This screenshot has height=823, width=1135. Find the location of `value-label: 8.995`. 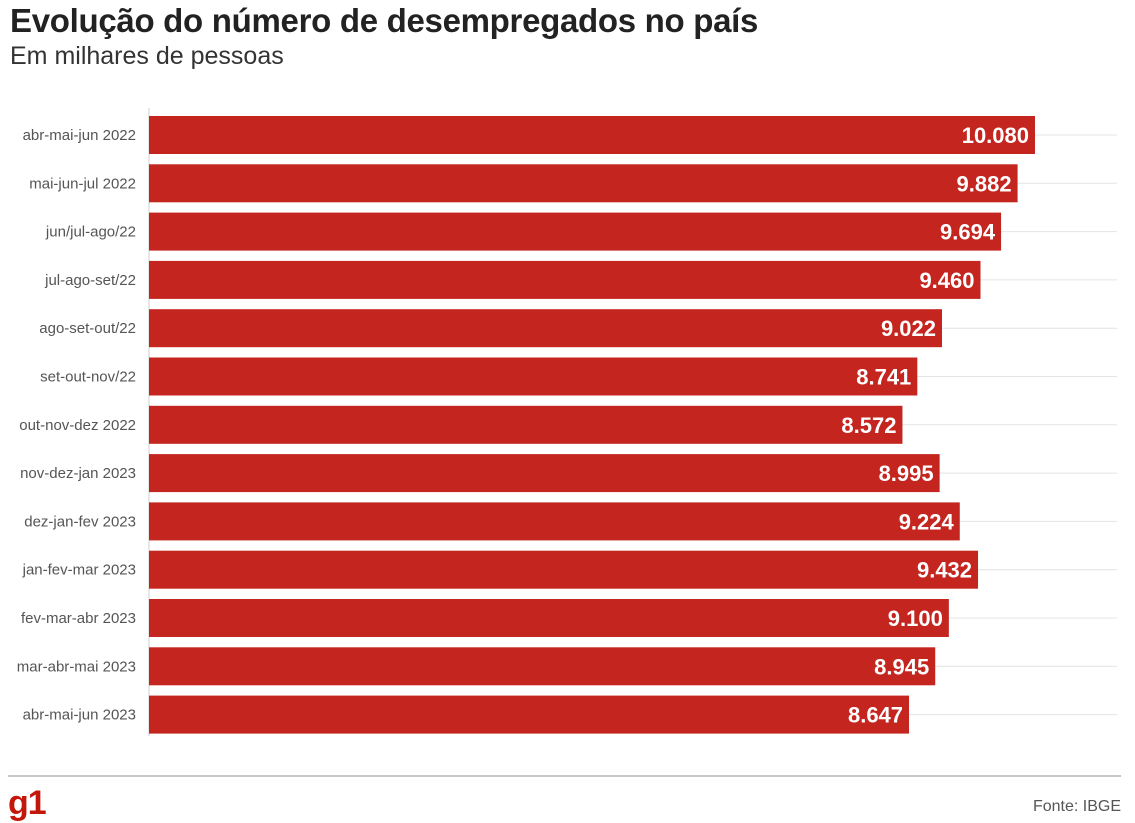

value-label: 8.995 is located at coordinates (906, 473).